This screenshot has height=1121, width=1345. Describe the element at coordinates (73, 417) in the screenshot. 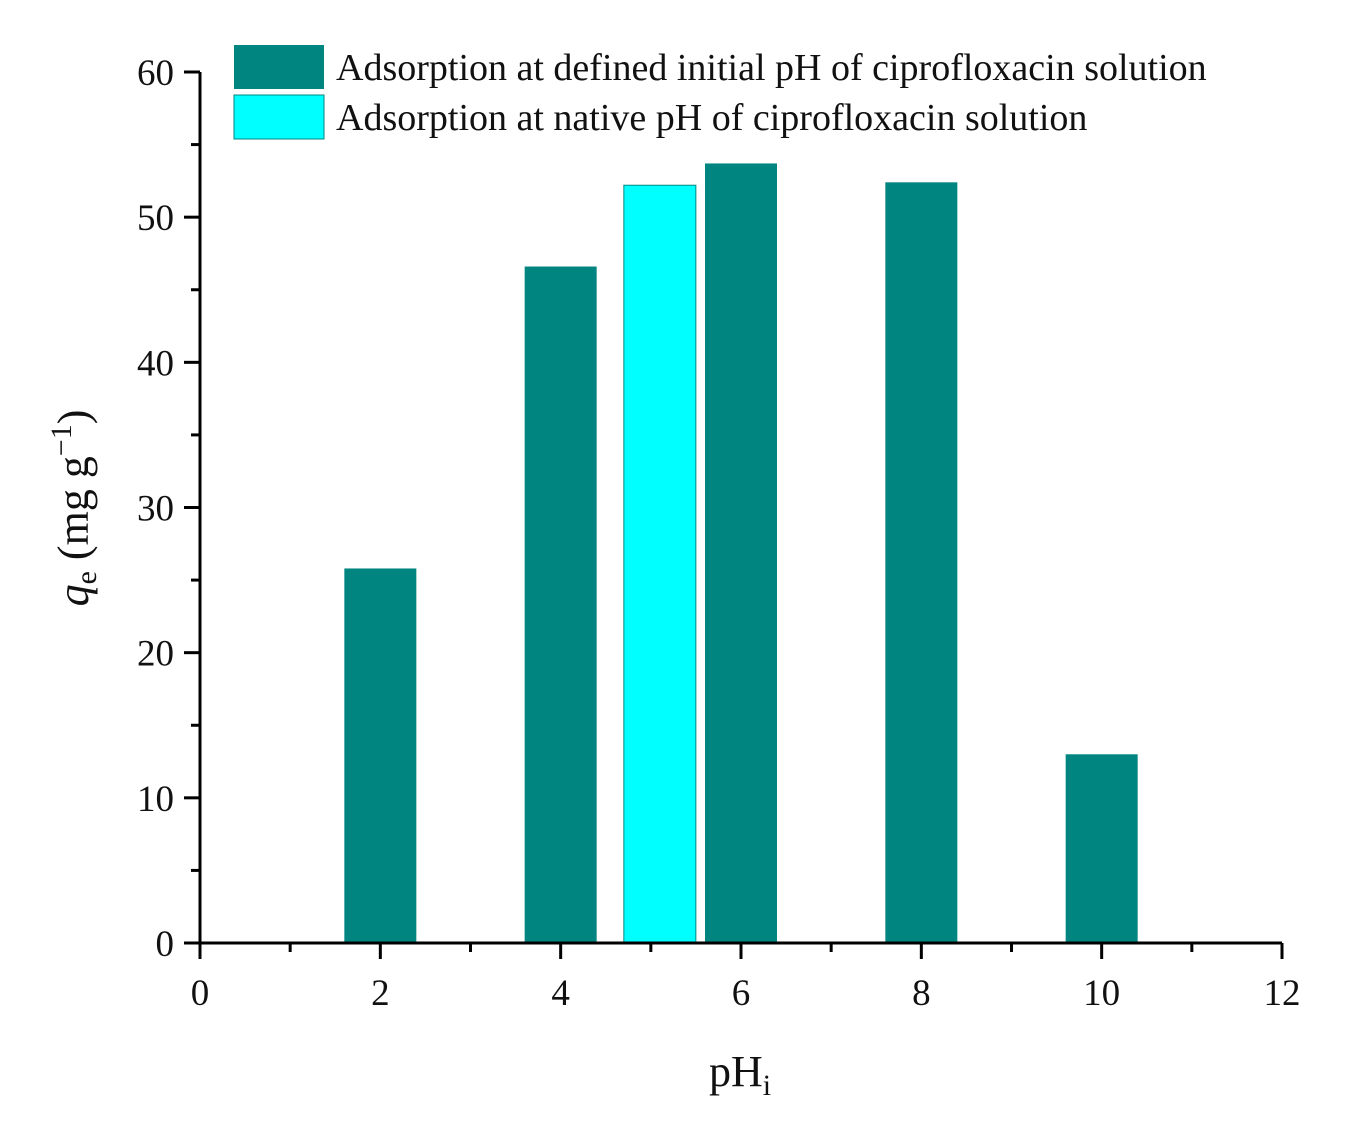

I see `y-axis-title-units-close: )` at that location.